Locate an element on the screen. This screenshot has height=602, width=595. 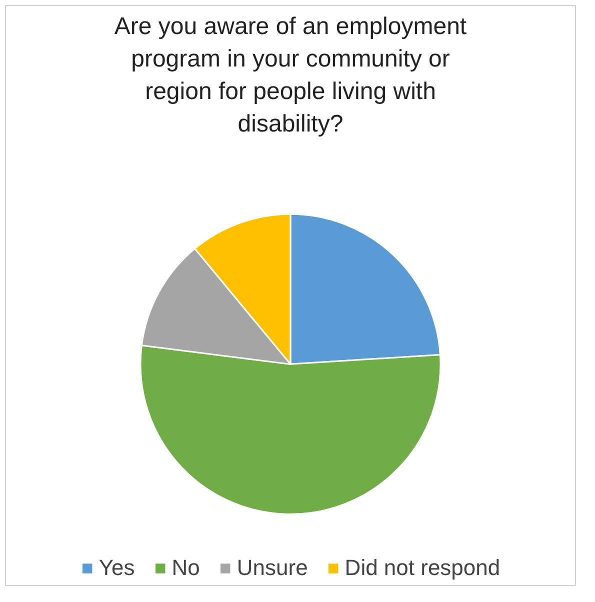
legend-label: Unsure is located at coordinates (272, 568).